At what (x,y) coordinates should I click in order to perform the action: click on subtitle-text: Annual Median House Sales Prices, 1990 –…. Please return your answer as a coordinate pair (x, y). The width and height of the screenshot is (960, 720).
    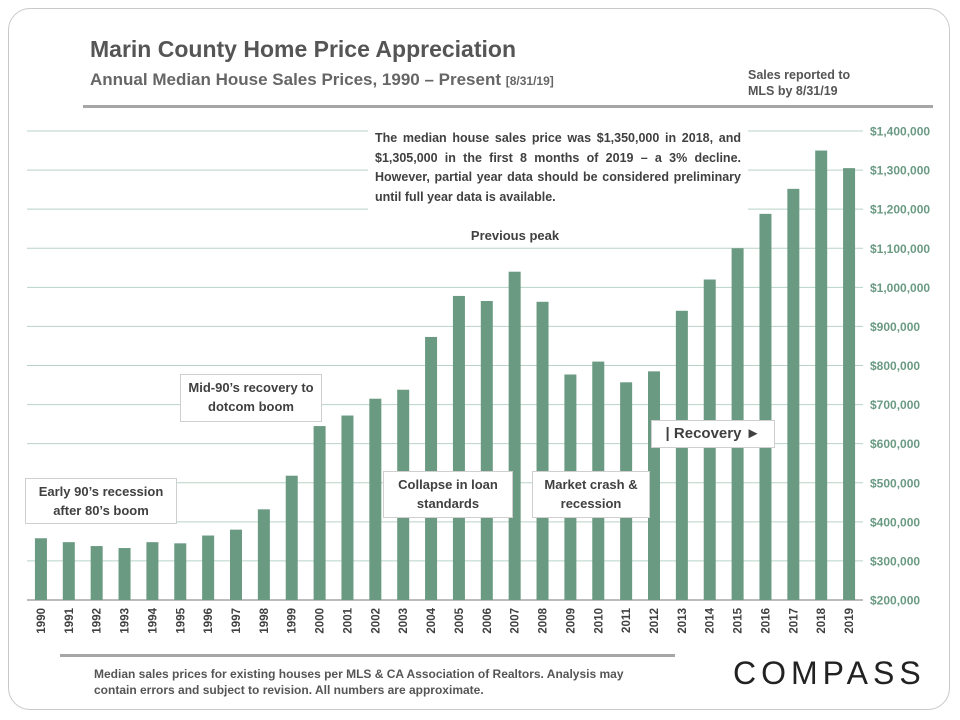
    Looking at the image, I should click on (296, 79).